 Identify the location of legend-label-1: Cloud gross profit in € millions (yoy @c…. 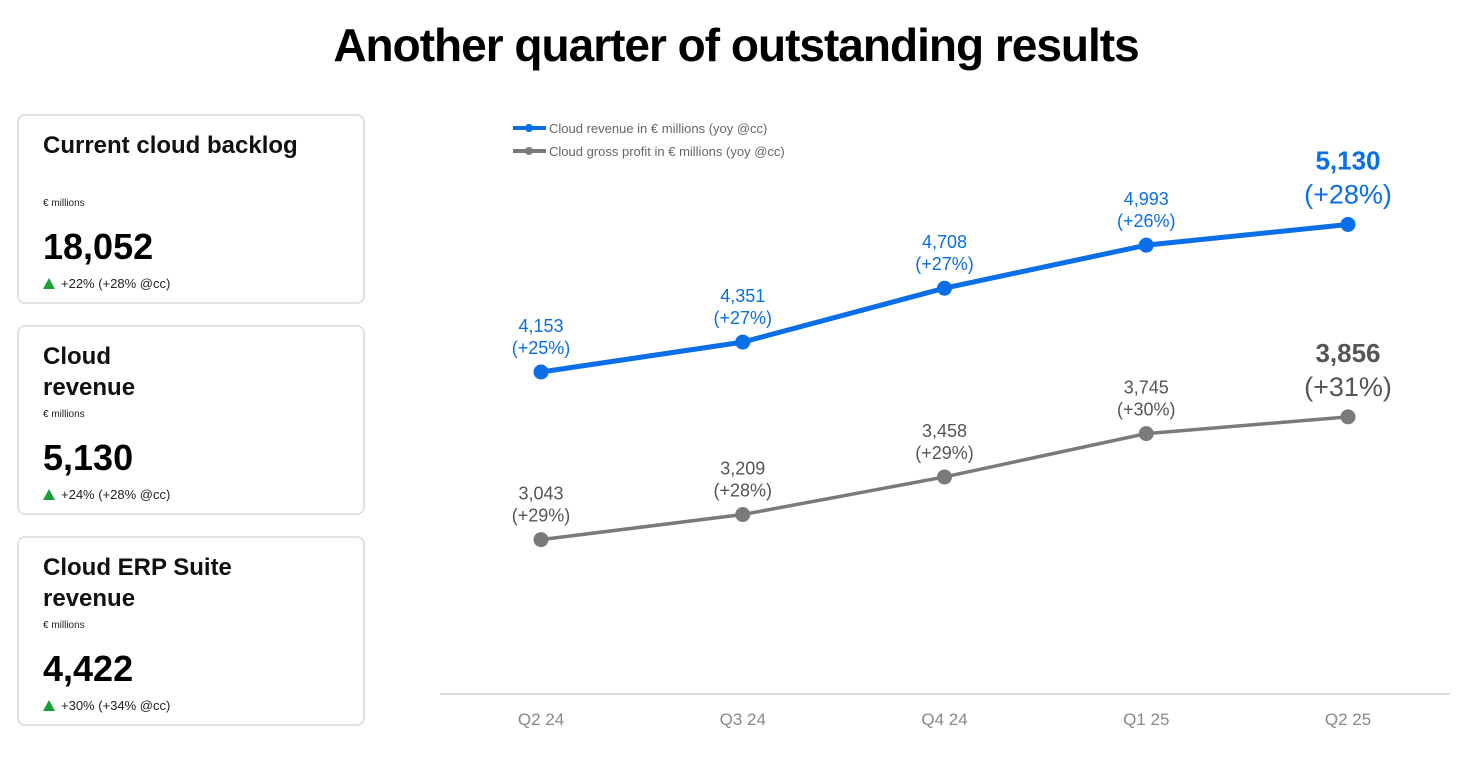
(667, 151).